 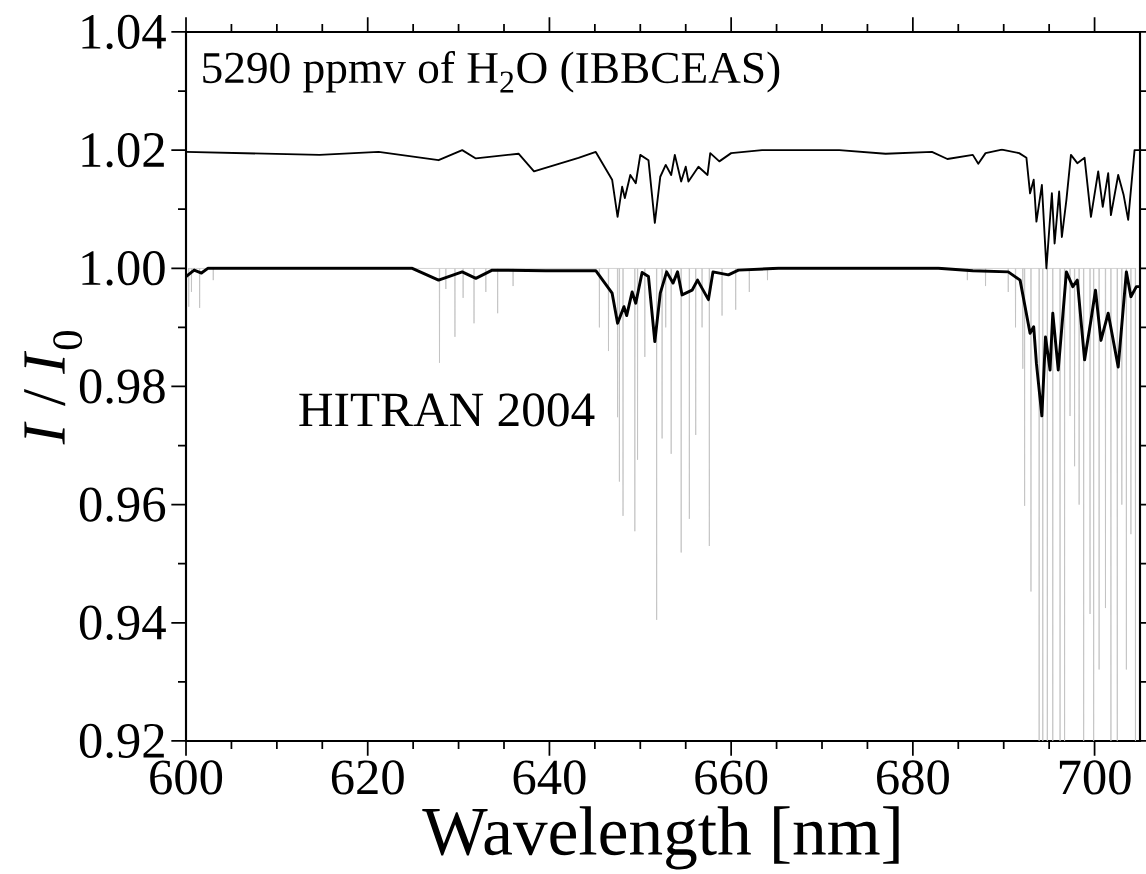 What do you see at coordinates (1095, 777) in the screenshot?
I see `x-tick-label: 700` at bounding box center [1095, 777].